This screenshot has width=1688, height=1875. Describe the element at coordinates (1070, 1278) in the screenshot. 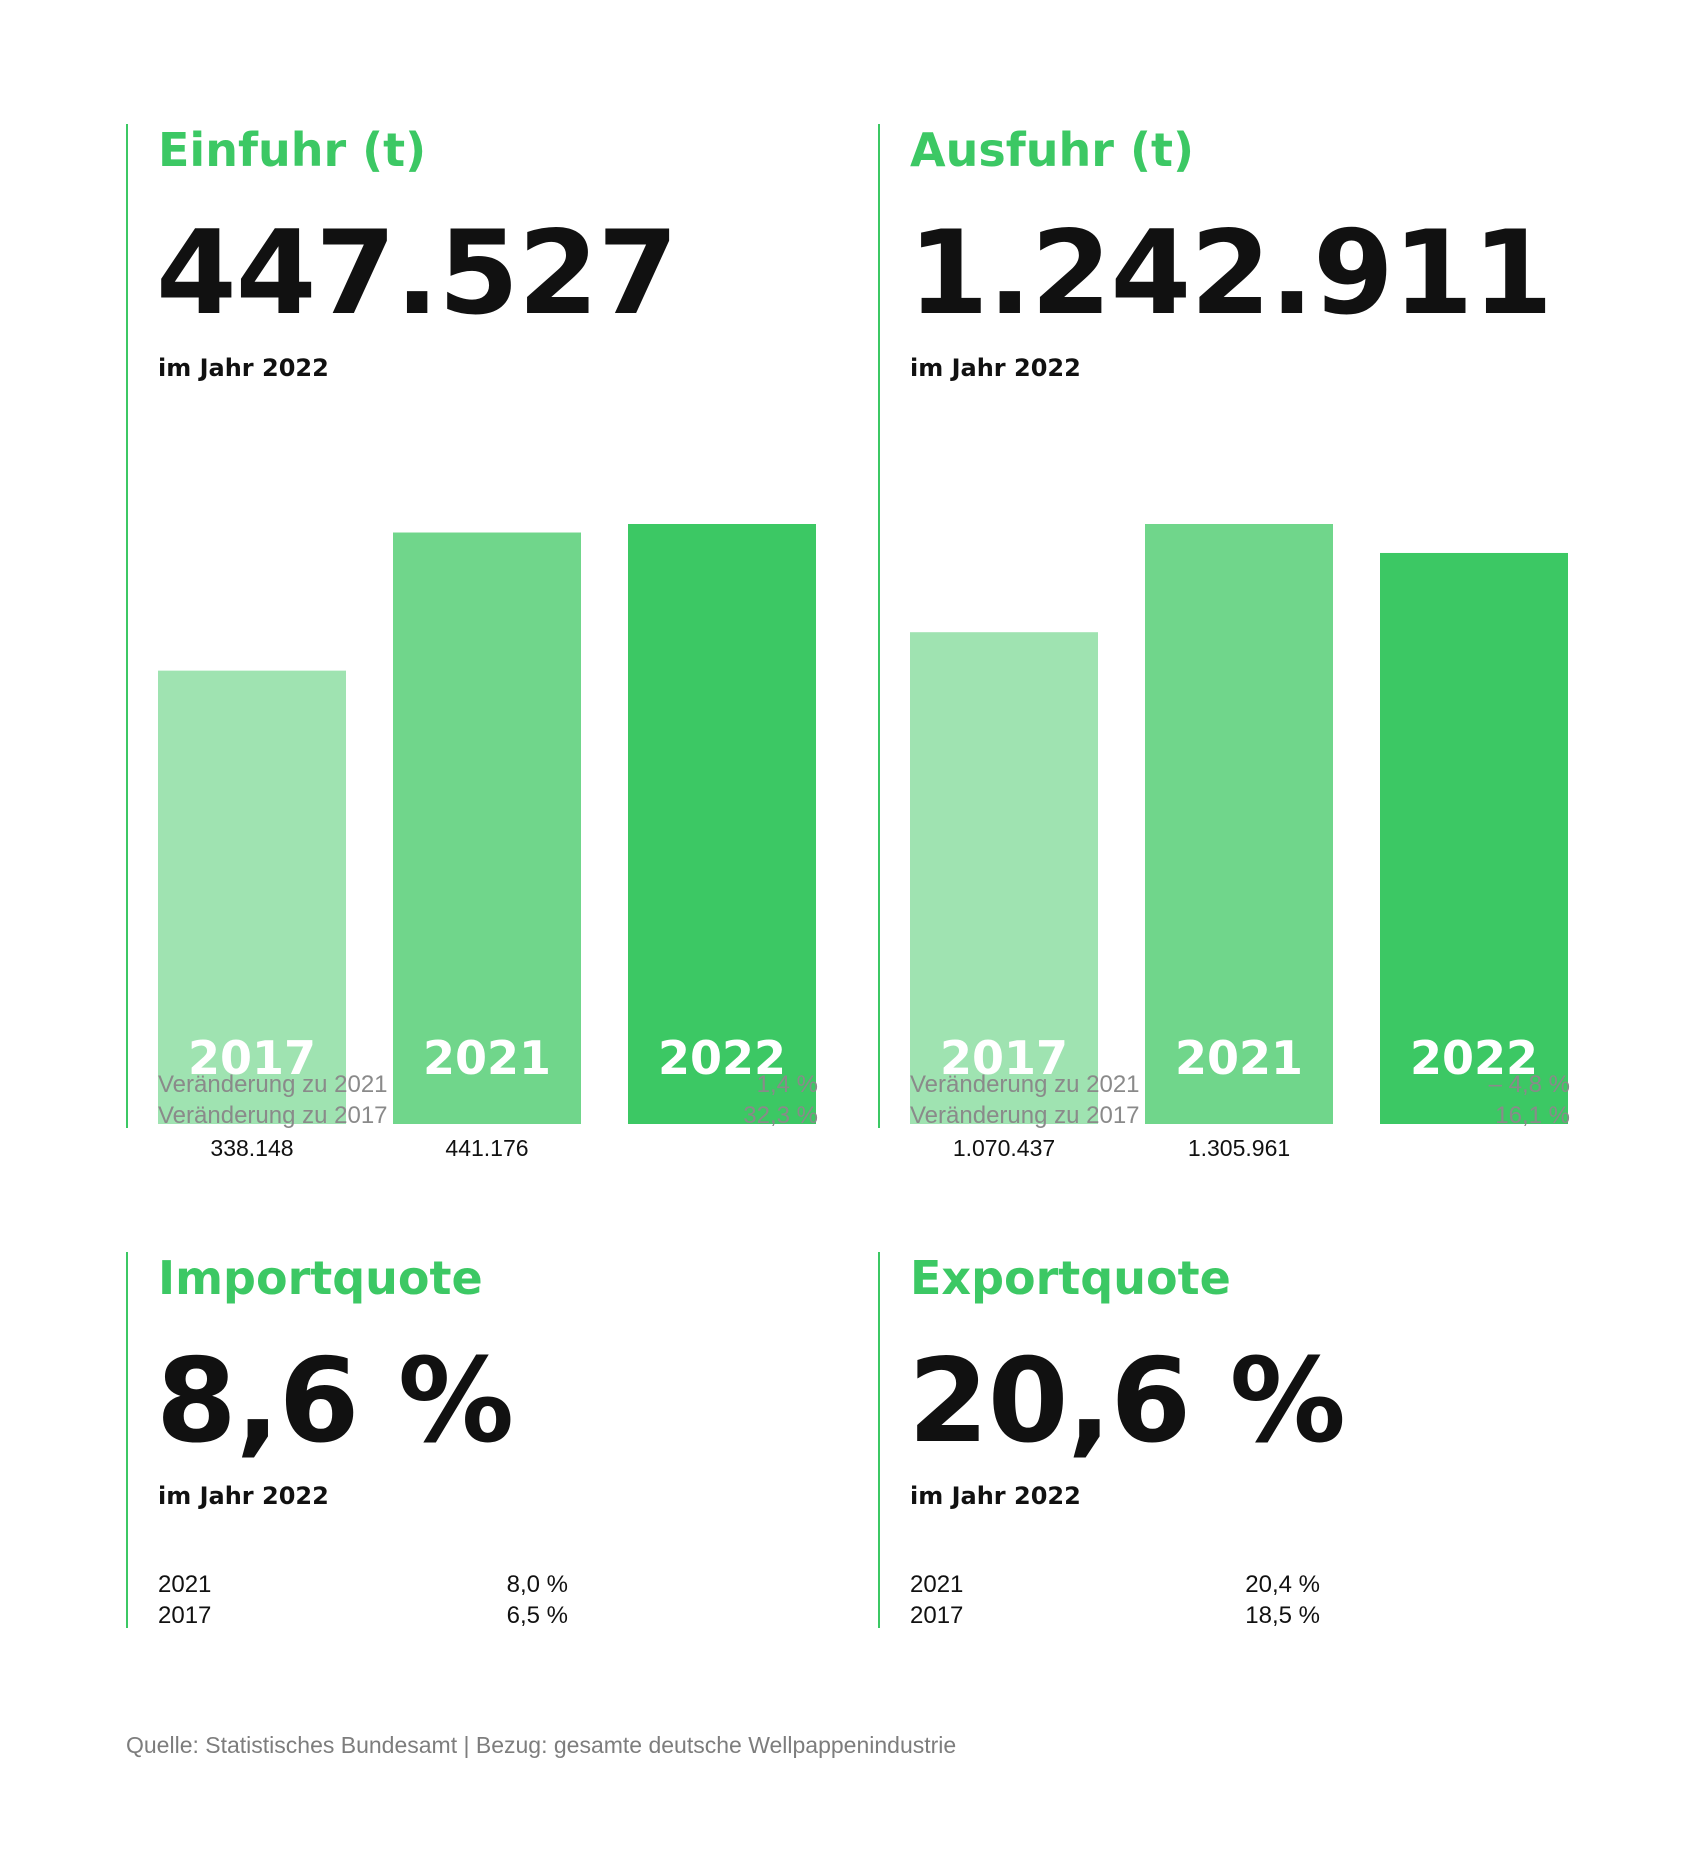

I see `exportquote-title: Exportquote` at that location.